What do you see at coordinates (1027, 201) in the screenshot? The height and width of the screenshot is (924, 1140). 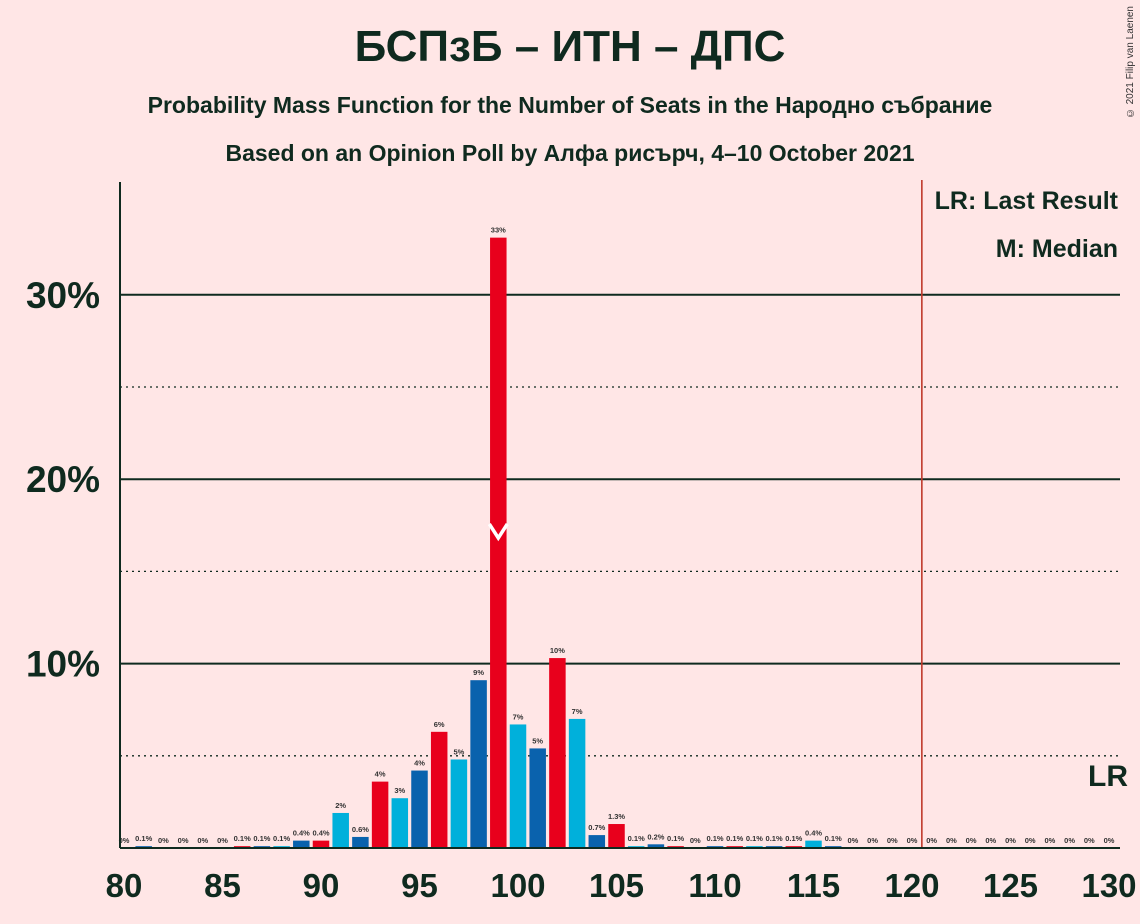 I see `legend-last-result: LR: Last Result` at bounding box center [1027, 201].